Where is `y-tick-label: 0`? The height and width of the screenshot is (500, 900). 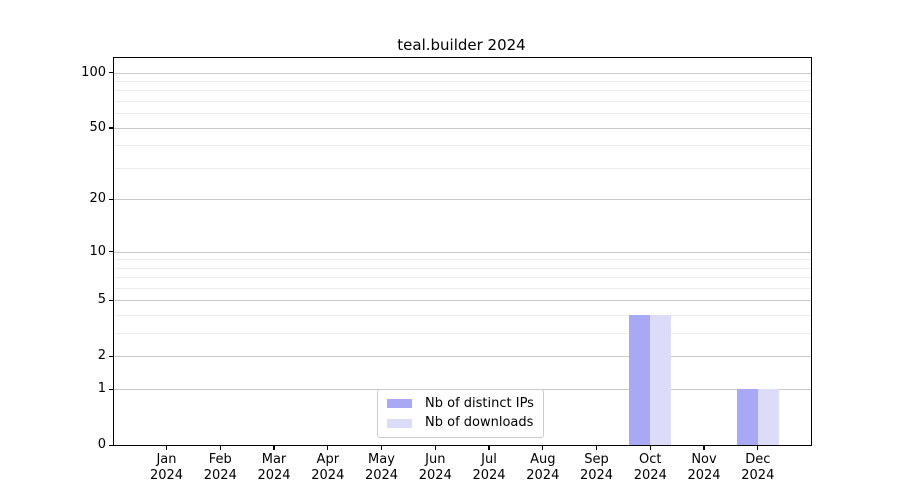 y-tick-label: 0 is located at coordinates (101, 444).